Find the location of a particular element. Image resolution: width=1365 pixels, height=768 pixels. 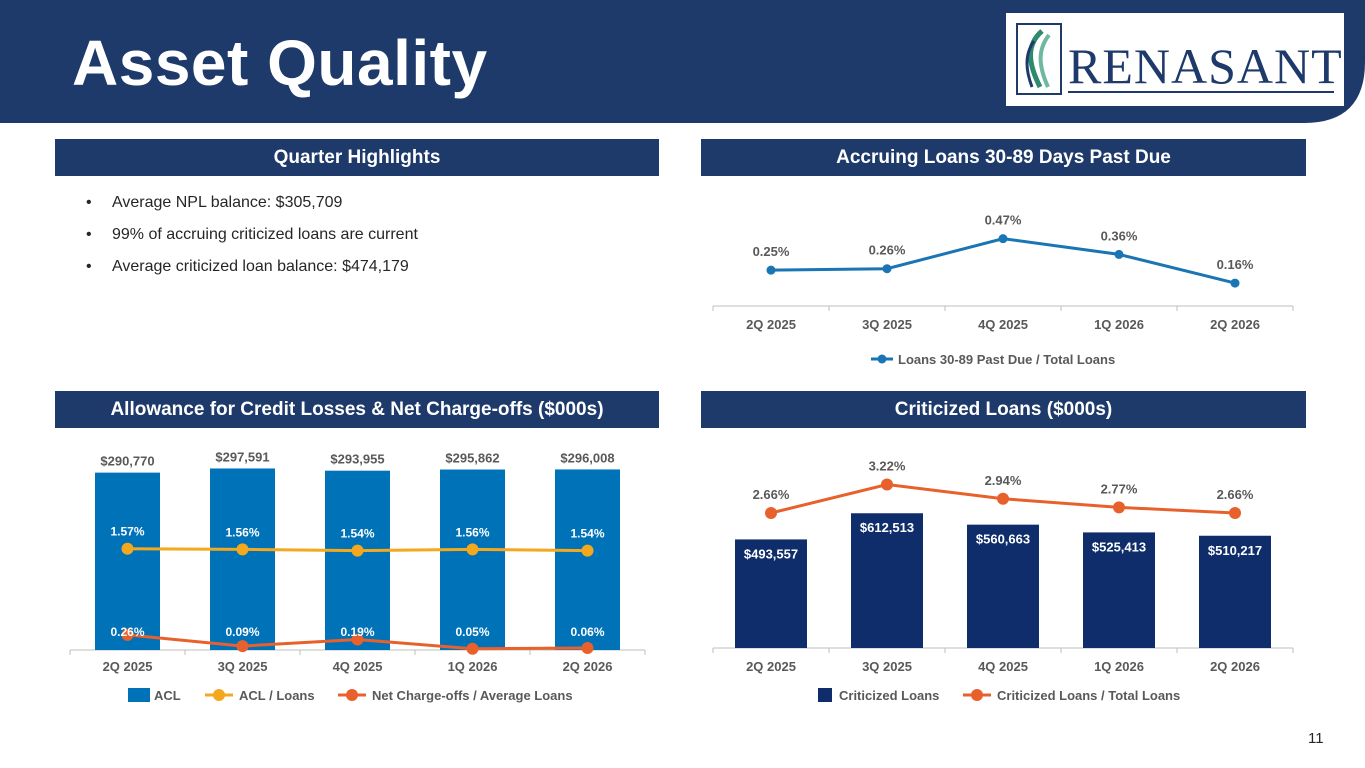

page-number: 11 is located at coordinates (1316, 738).